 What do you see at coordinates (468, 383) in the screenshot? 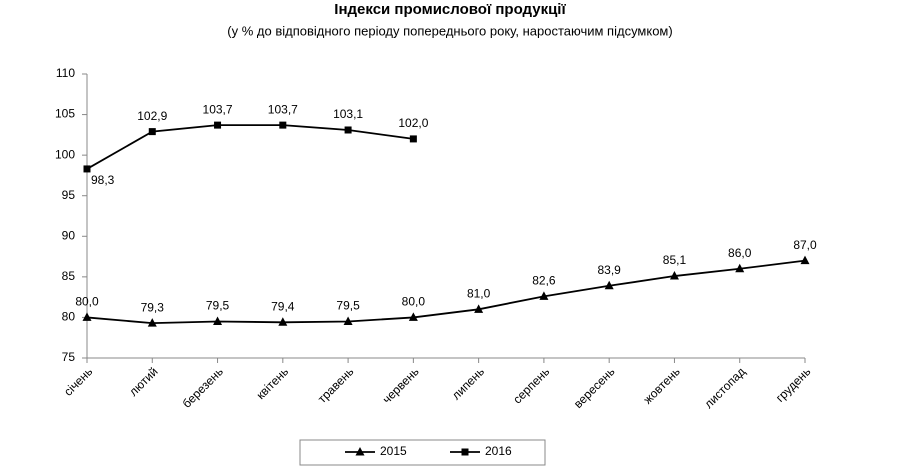
I see `x-tick-label: липень` at bounding box center [468, 383].